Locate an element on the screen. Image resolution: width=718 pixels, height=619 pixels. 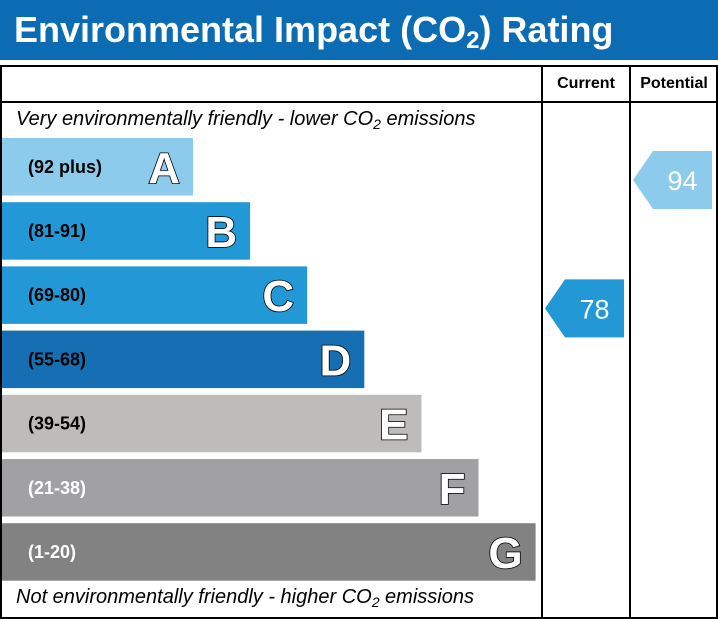
band-bar-e is located at coordinates (212, 423).